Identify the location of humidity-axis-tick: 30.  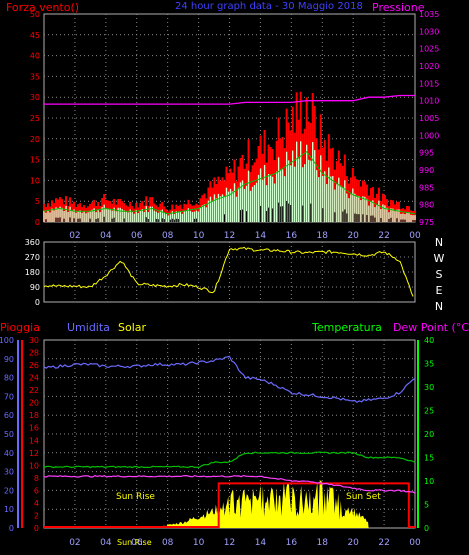
(9, 472).